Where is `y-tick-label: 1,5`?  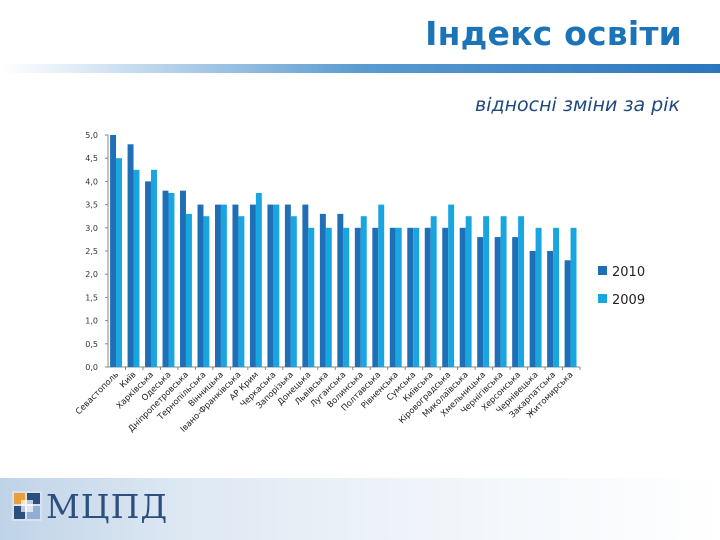
y-tick-label: 1,5 is located at coordinates (91, 297).